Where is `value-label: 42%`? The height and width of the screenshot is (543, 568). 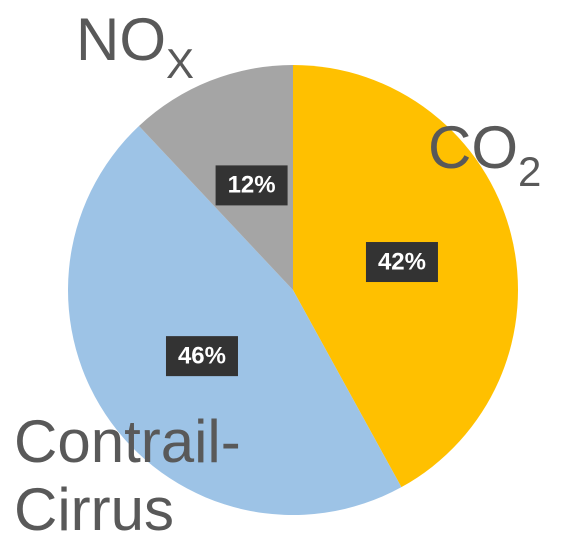
value-label: 42% is located at coordinates (402, 261).